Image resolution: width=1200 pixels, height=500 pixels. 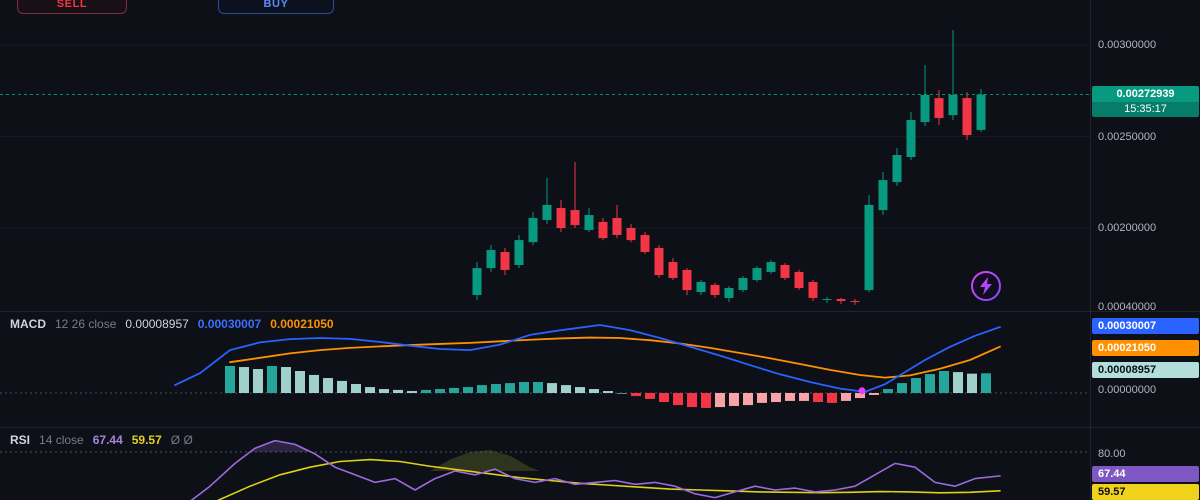 What do you see at coordinates (28, 324) in the screenshot?
I see `macd-indicator-name: MACD` at bounding box center [28, 324].